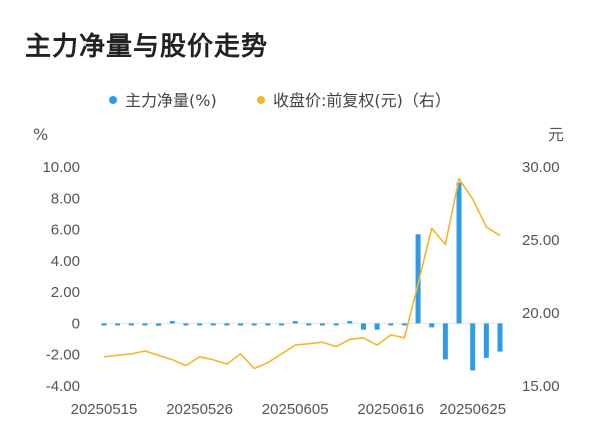  What do you see at coordinates (390, 409) in the screenshot?
I see `x-tick-label: 20250616` at bounding box center [390, 409].